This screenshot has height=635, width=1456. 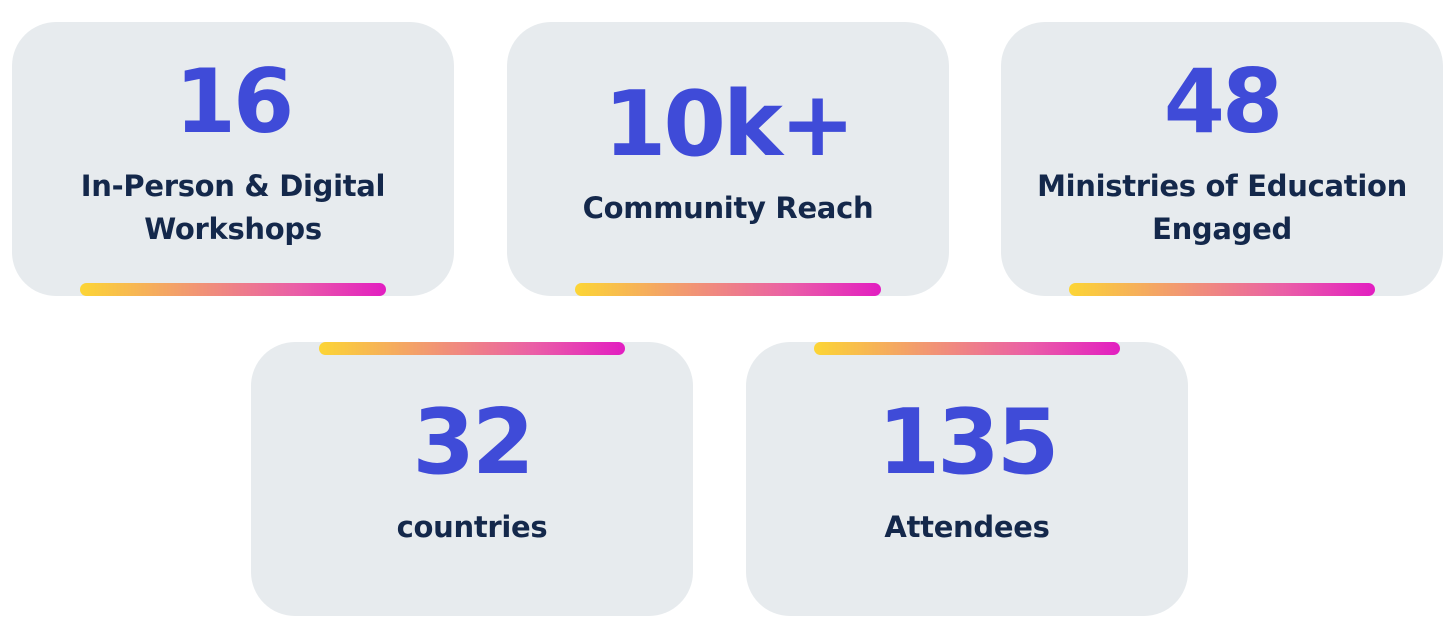 I want to click on stat-value: 10k+, so click(x=729, y=124).